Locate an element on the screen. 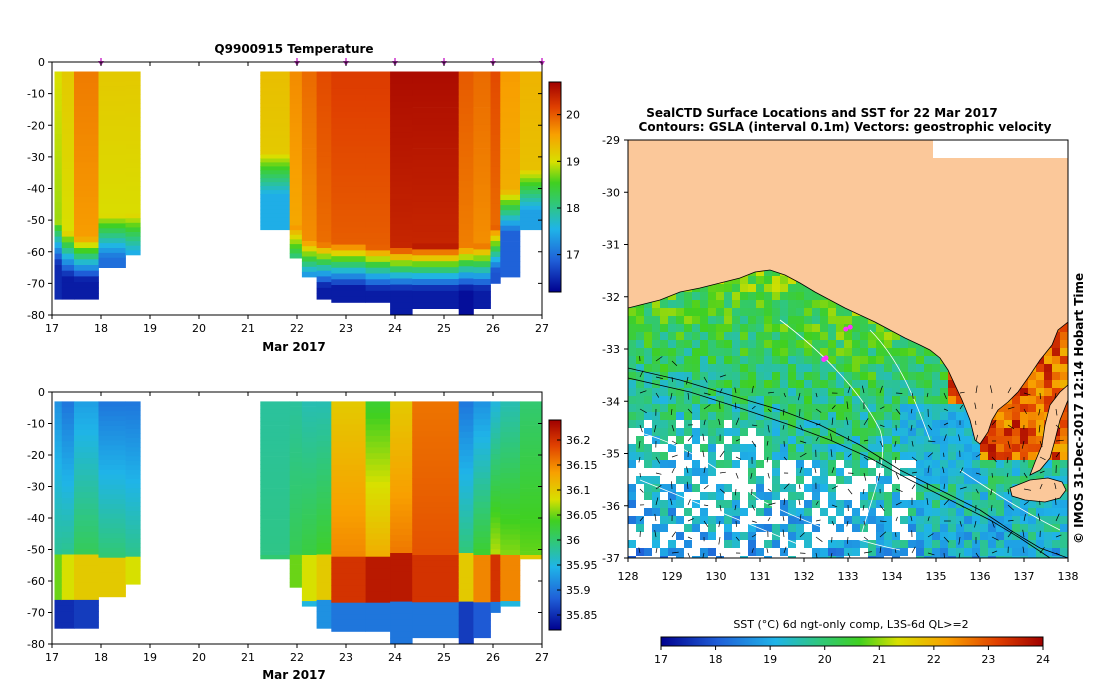  x-tick-label: 24 is located at coordinates (395, 657).